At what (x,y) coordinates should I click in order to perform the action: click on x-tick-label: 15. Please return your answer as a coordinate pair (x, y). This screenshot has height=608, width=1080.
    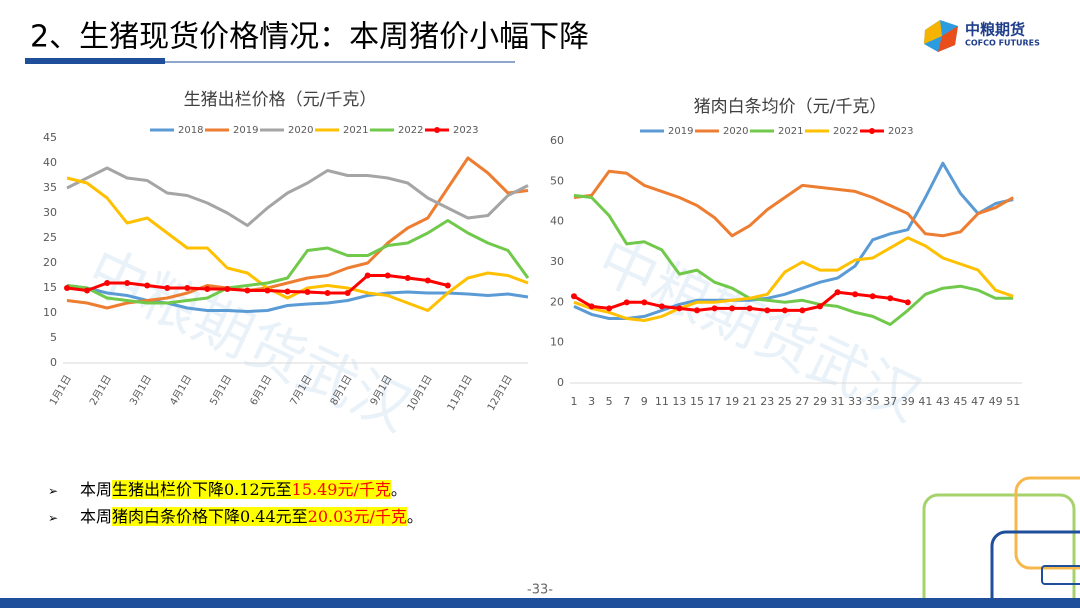
    Looking at the image, I should click on (697, 401).